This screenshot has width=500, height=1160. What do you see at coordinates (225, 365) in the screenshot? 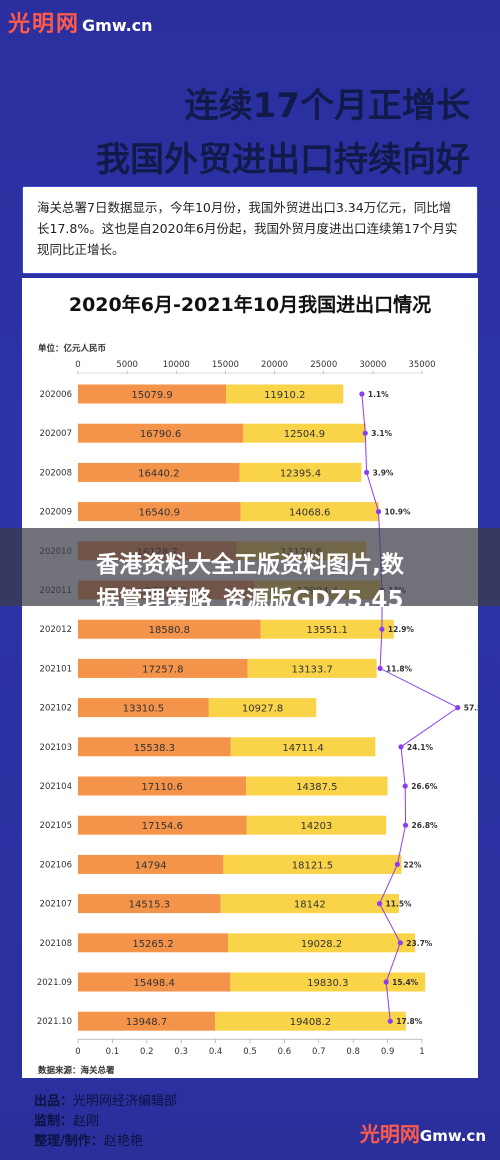
I see `top-axis-tick: 15000` at bounding box center [225, 365].